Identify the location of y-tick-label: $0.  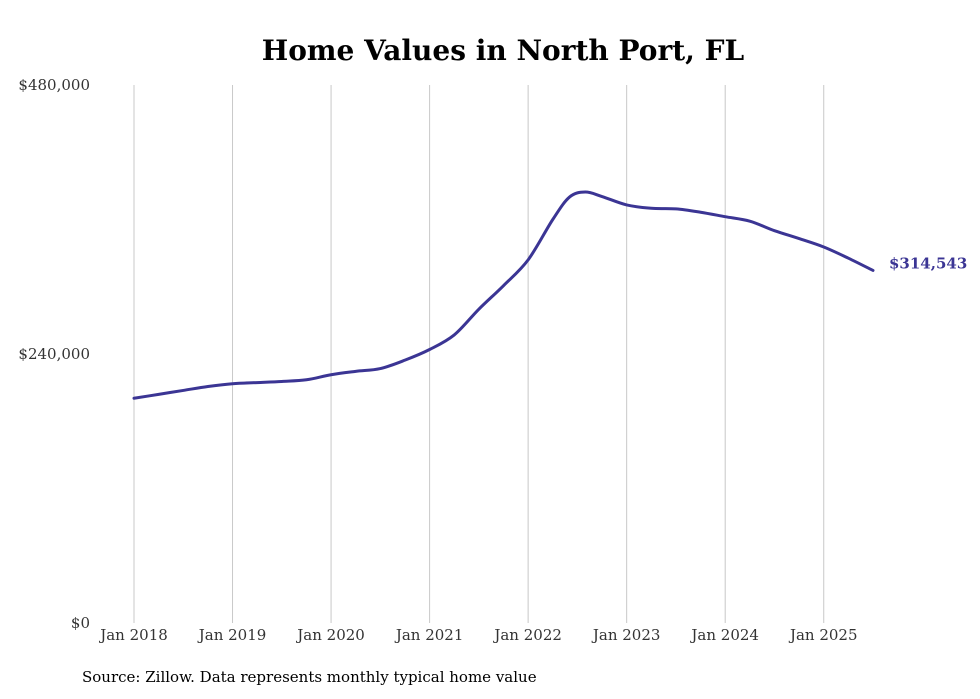
(80, 623).